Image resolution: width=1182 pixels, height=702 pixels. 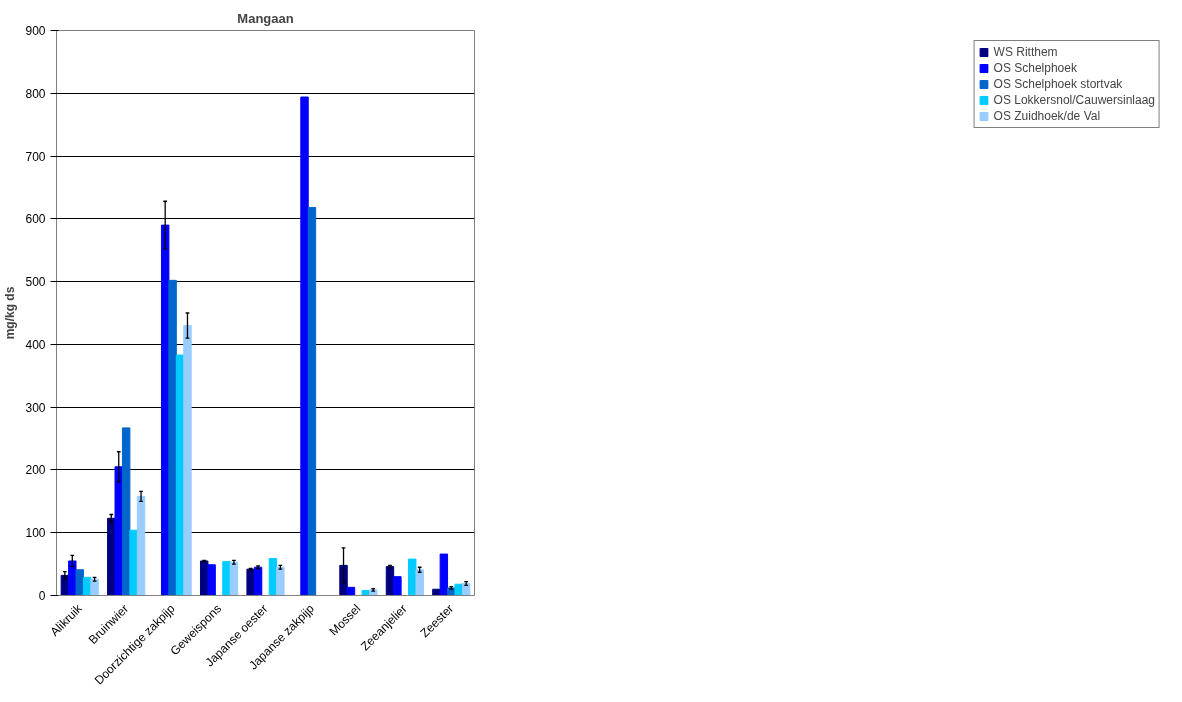 What do you see at coordinates (35, 219) in the screenshot?
I see `y-tick-label: 600` at bounding box center [35, 219].